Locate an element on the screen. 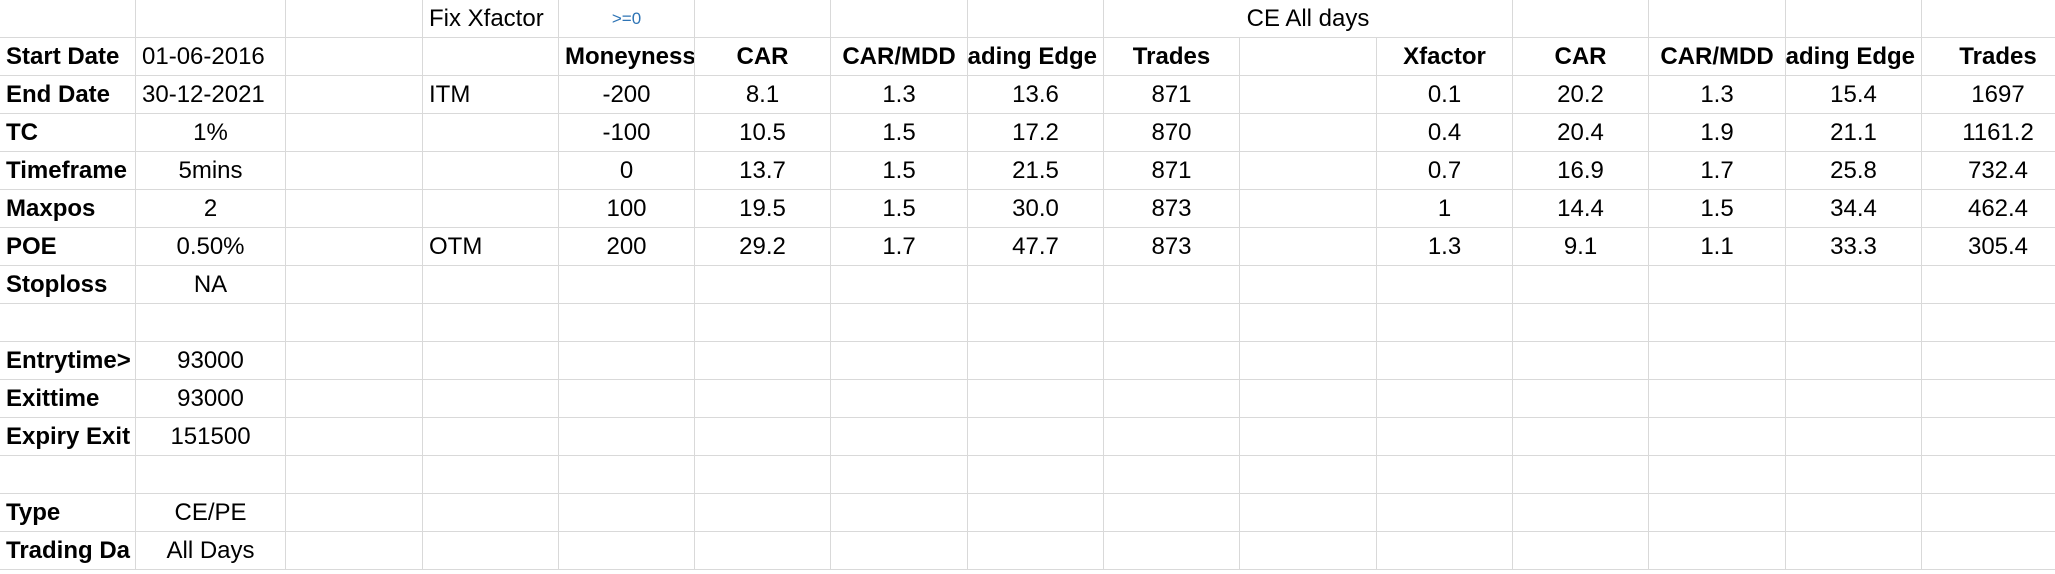  param-value: NA is located at coordinates (211, 285).